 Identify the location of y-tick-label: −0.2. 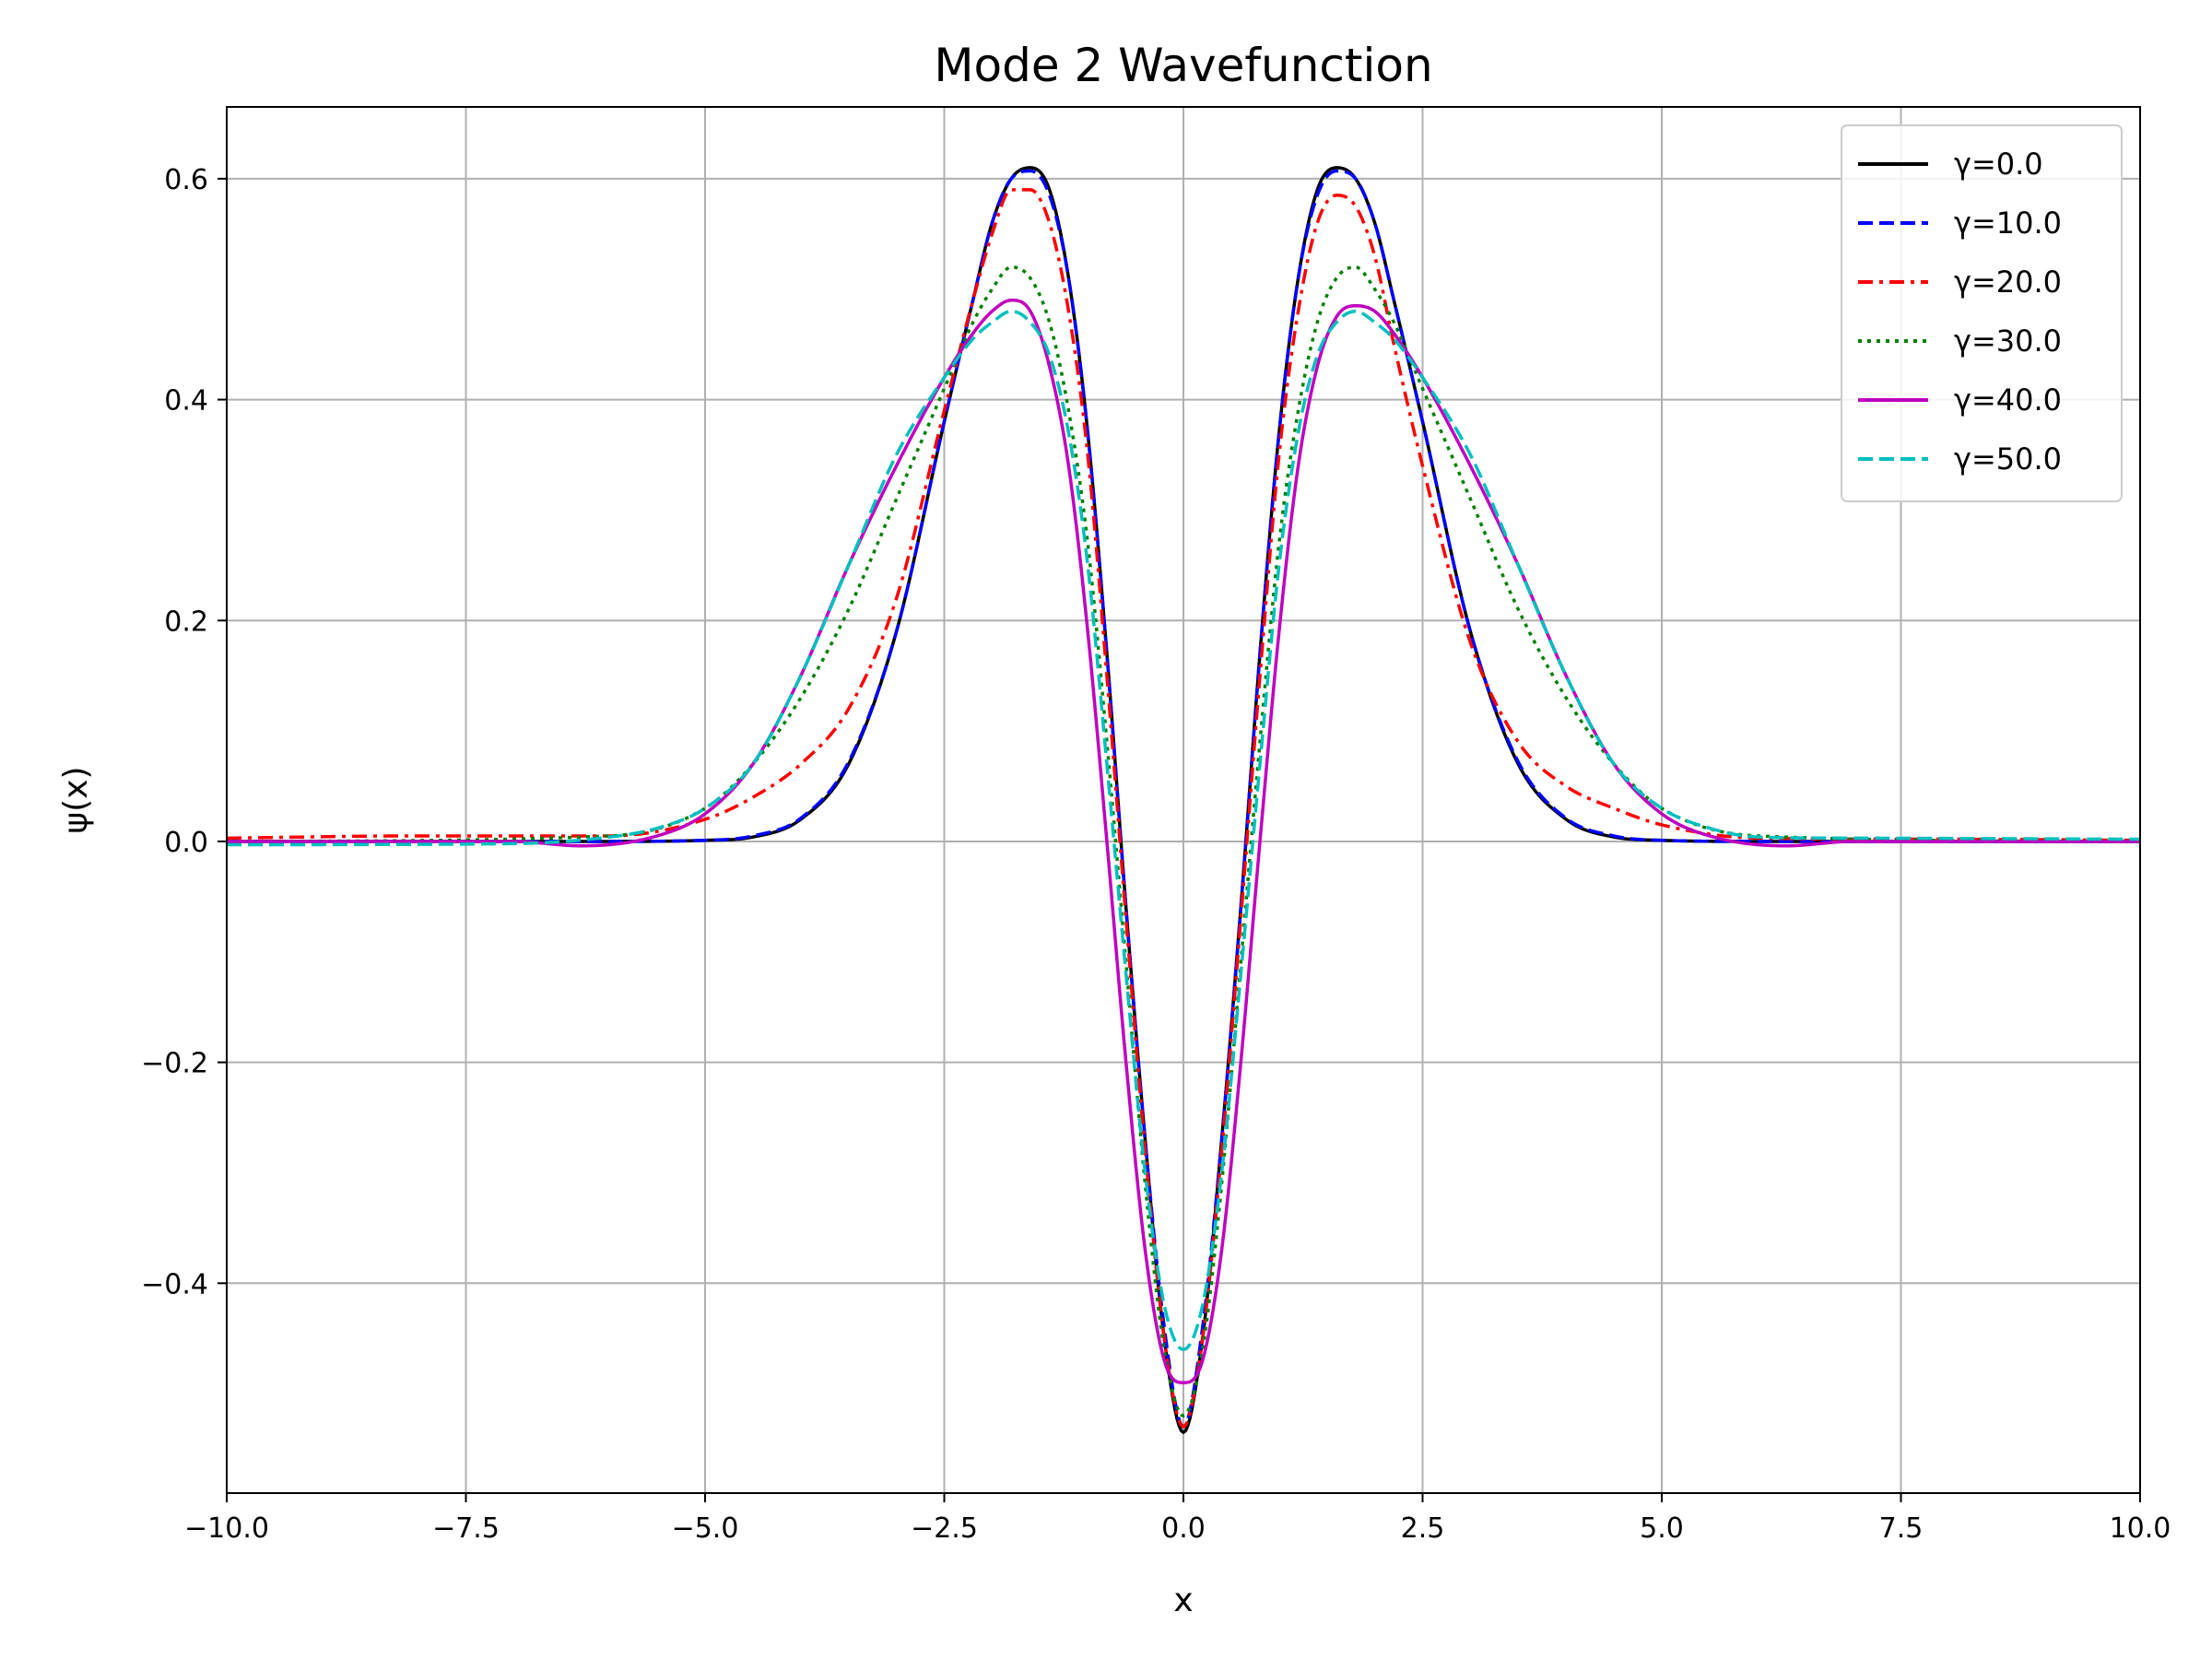
(174, 1064).